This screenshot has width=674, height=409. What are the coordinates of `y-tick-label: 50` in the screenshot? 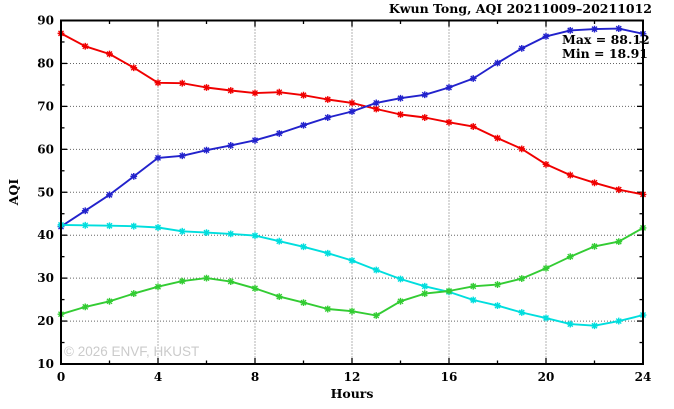 It's located at (45, 192).